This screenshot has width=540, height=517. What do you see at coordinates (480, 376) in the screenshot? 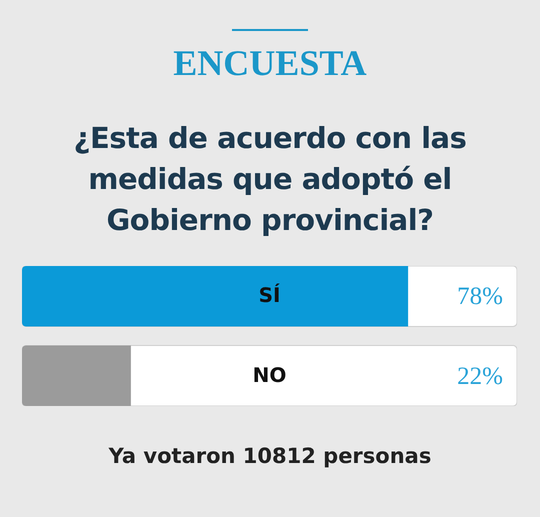
I see `data-label: 22%` at bounding box center [480, 376].